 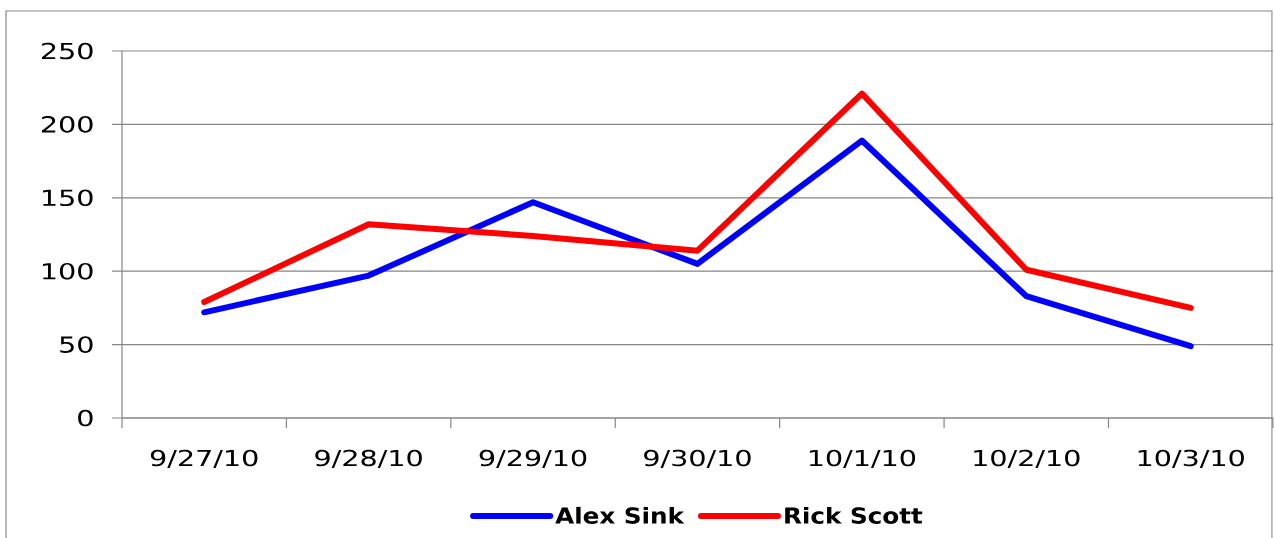 I want to click on y-tick-label: 100, so click(x=68, y=271).